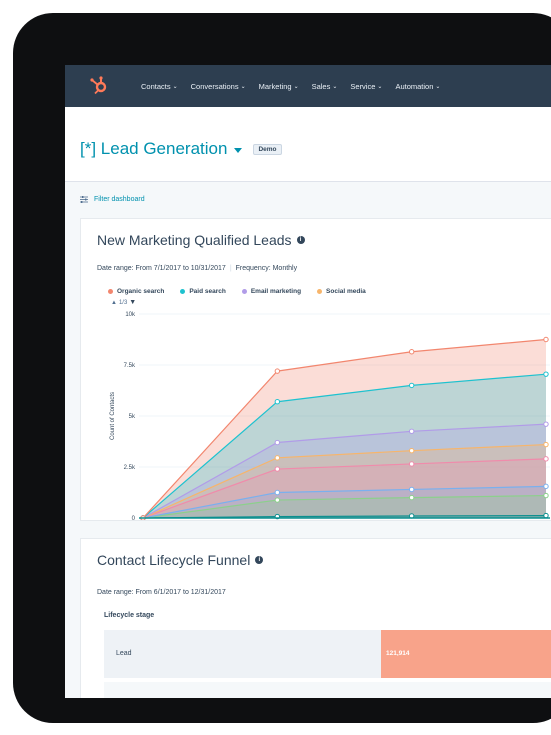 The image size is (551, 735). What do you see at coordinates (154, 148) in the screenshot?
I see `page-title: [*] Lead Generation` at bounding box center [154, 148].